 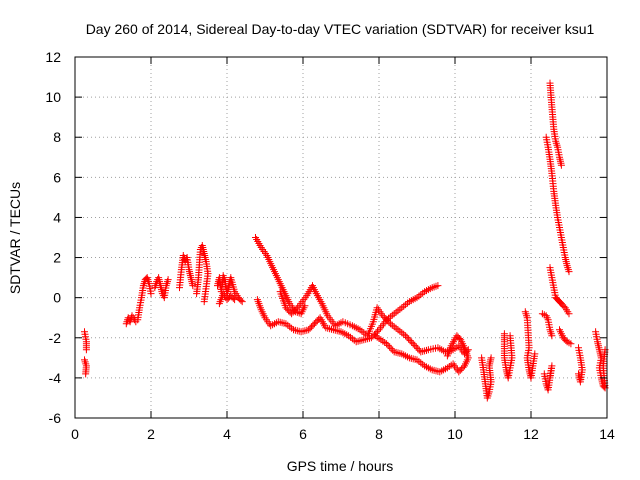 I want to click on x-tick-label: 4, so click(x=227, y=434).